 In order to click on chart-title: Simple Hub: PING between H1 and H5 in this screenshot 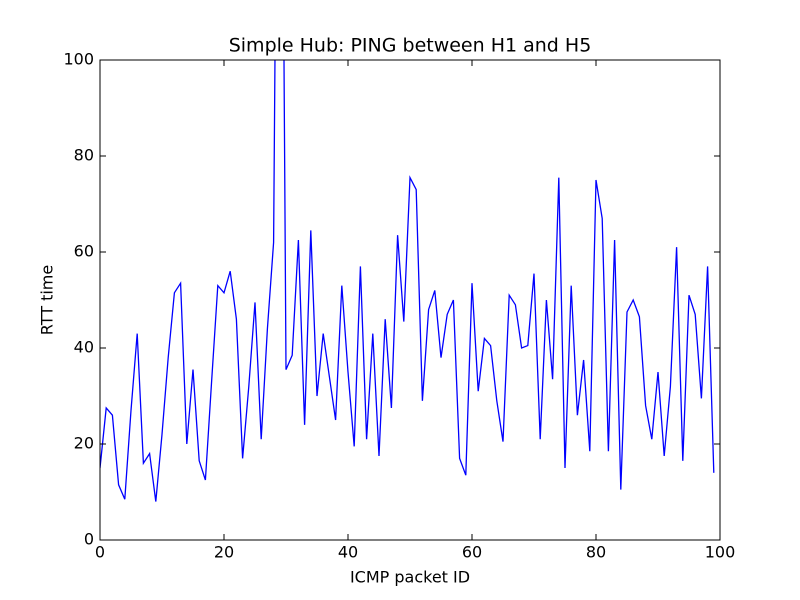, I will do `click(410, 46)`.